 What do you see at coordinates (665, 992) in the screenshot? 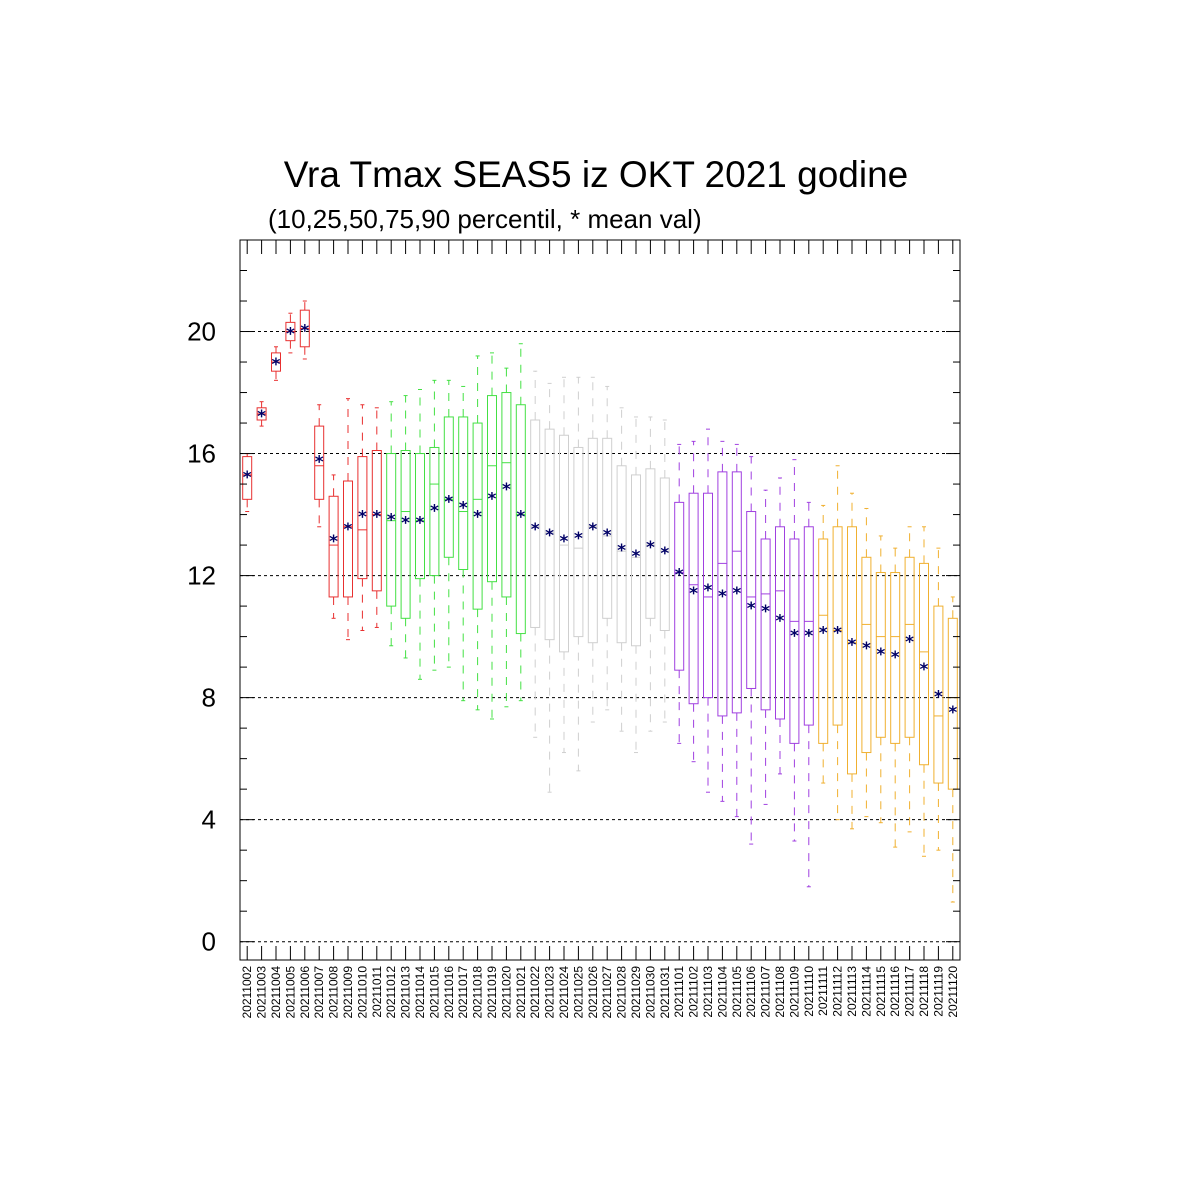
I see `x-tick-label: 20211031` at bounding box center [665, 992].